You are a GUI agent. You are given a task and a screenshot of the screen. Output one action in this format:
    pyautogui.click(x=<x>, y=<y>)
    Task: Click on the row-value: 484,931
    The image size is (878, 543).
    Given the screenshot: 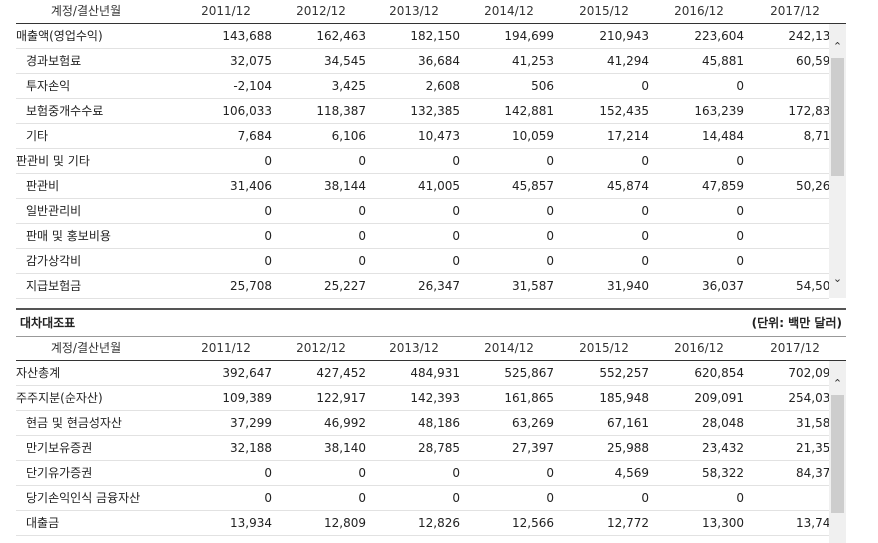 What is the action you would take?
    pyautogui.click(x=435, y=373)
    